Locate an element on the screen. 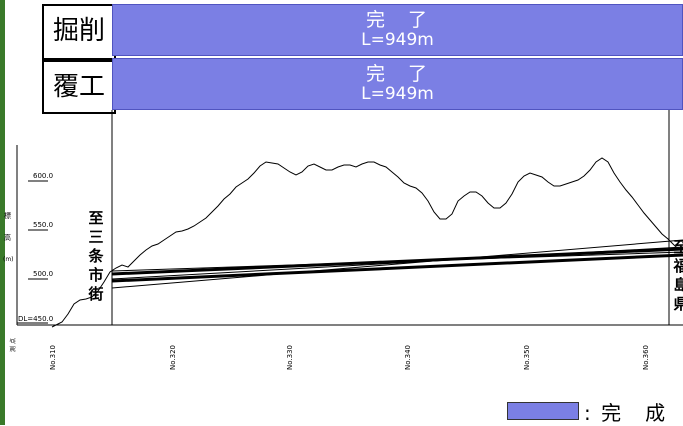 The width and height of the screenshot is (683, 426). tunnel-centerline is located at coordinates (397, 261).